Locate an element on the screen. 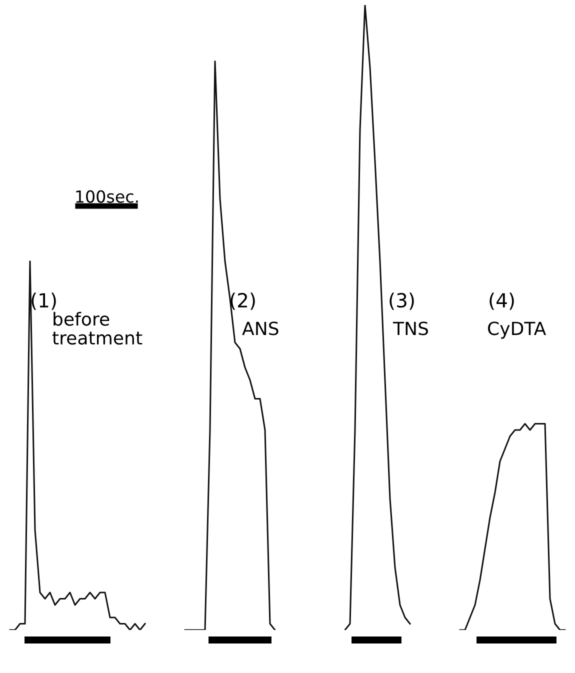  annotation: ANS is located at coordinates (260, 329).